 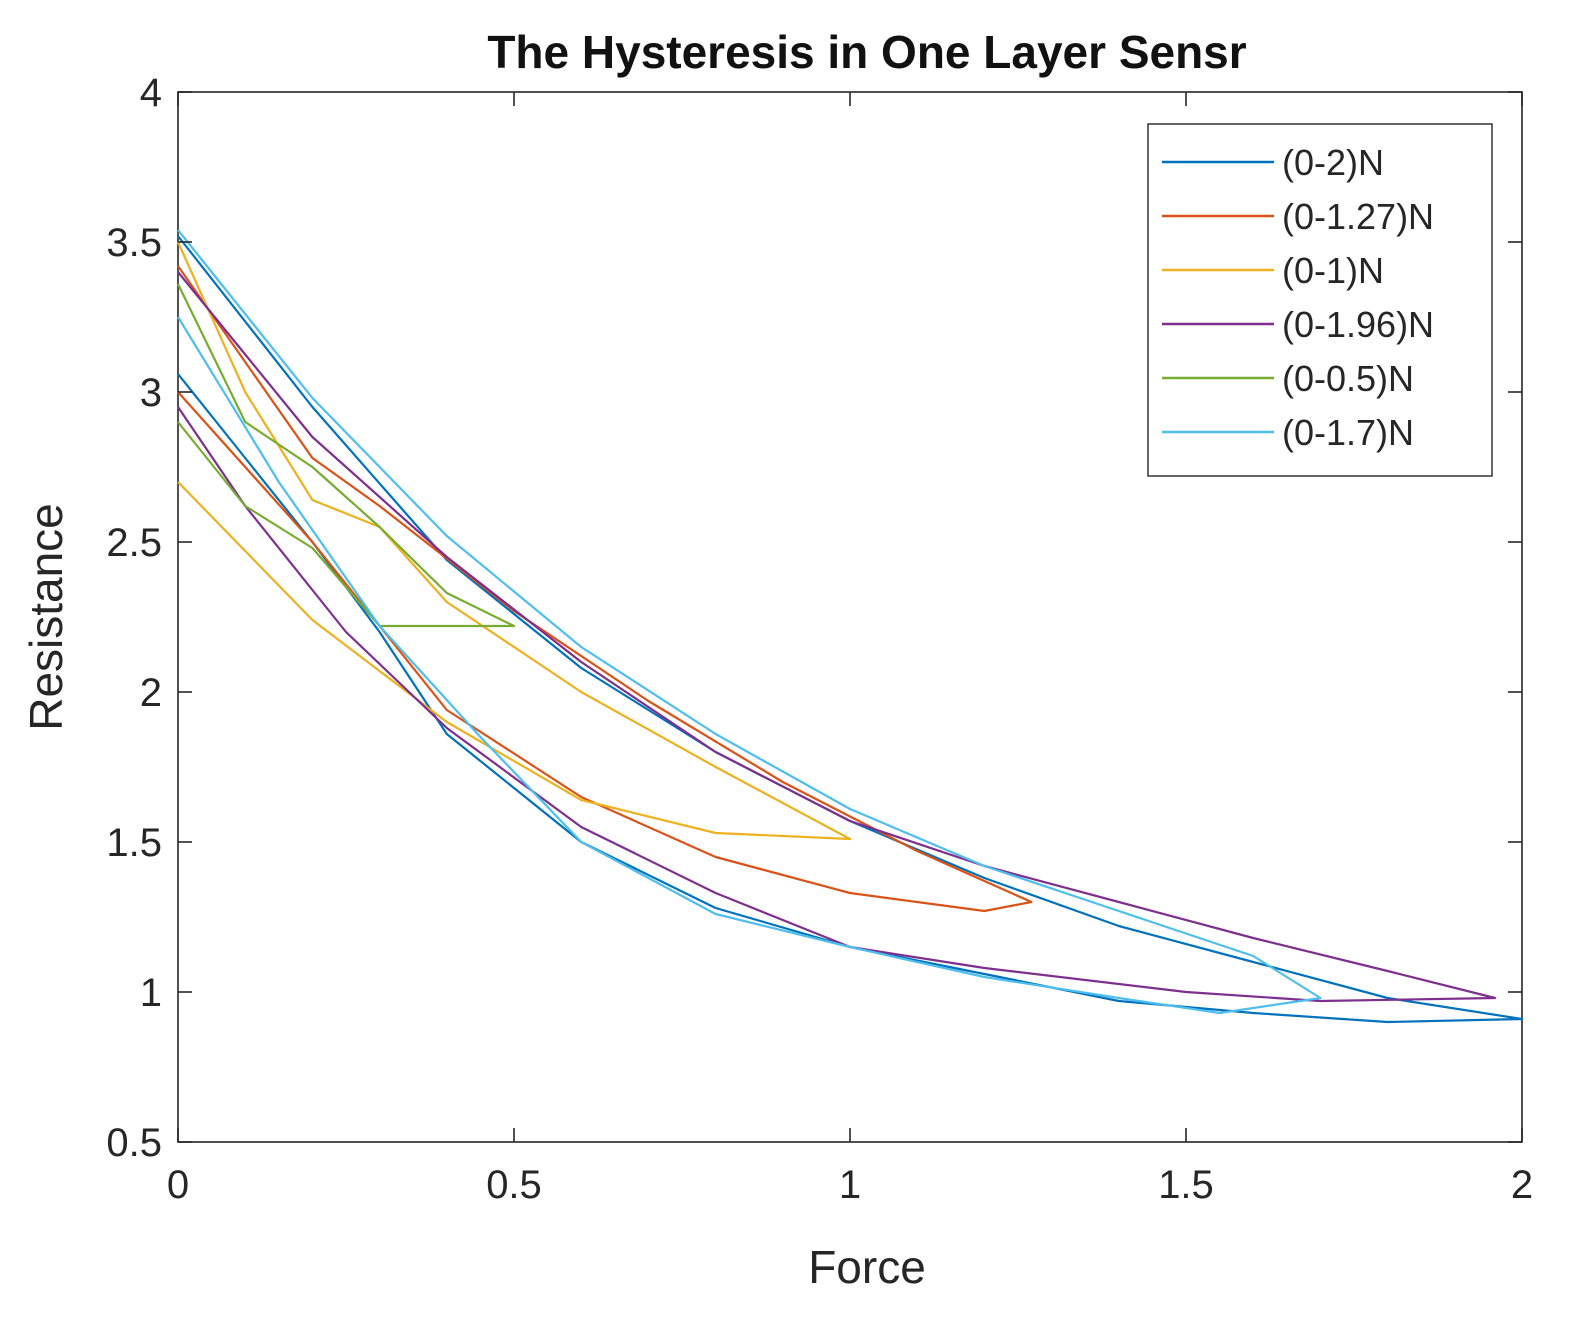 What do you see at coordinates (151, 93) in the screenshot?
I see `y-tick-label: 4` at bounding box center [151, 93].